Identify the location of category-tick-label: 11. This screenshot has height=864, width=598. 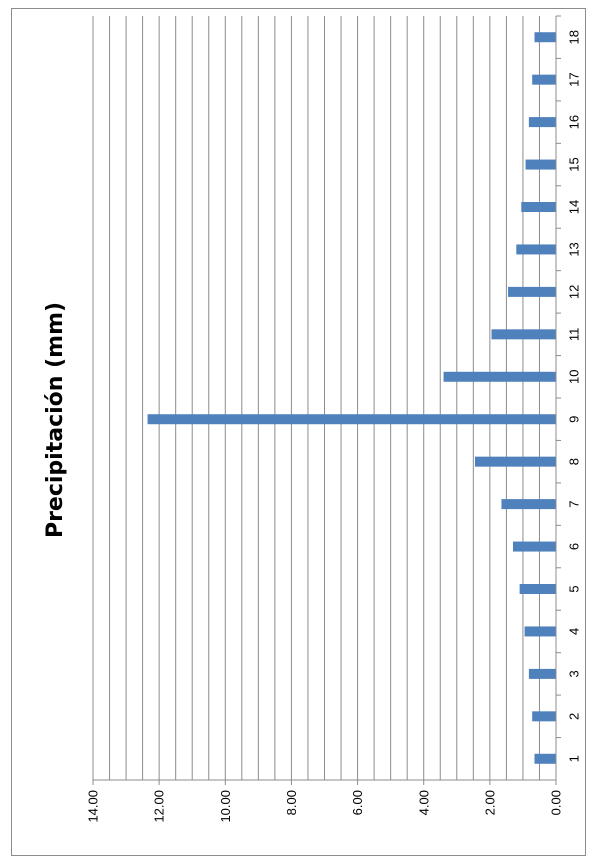
(574, 335).